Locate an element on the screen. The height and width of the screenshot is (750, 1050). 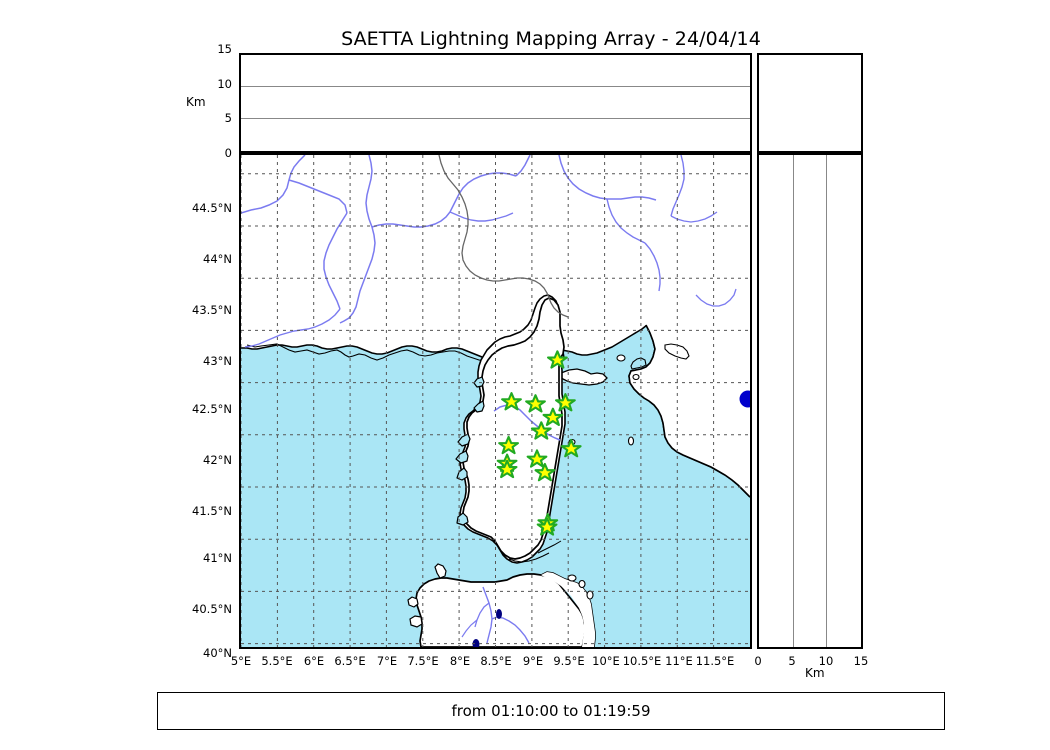
tick-lon-5.5: 5.5°E is located at coordinates (277, 661).